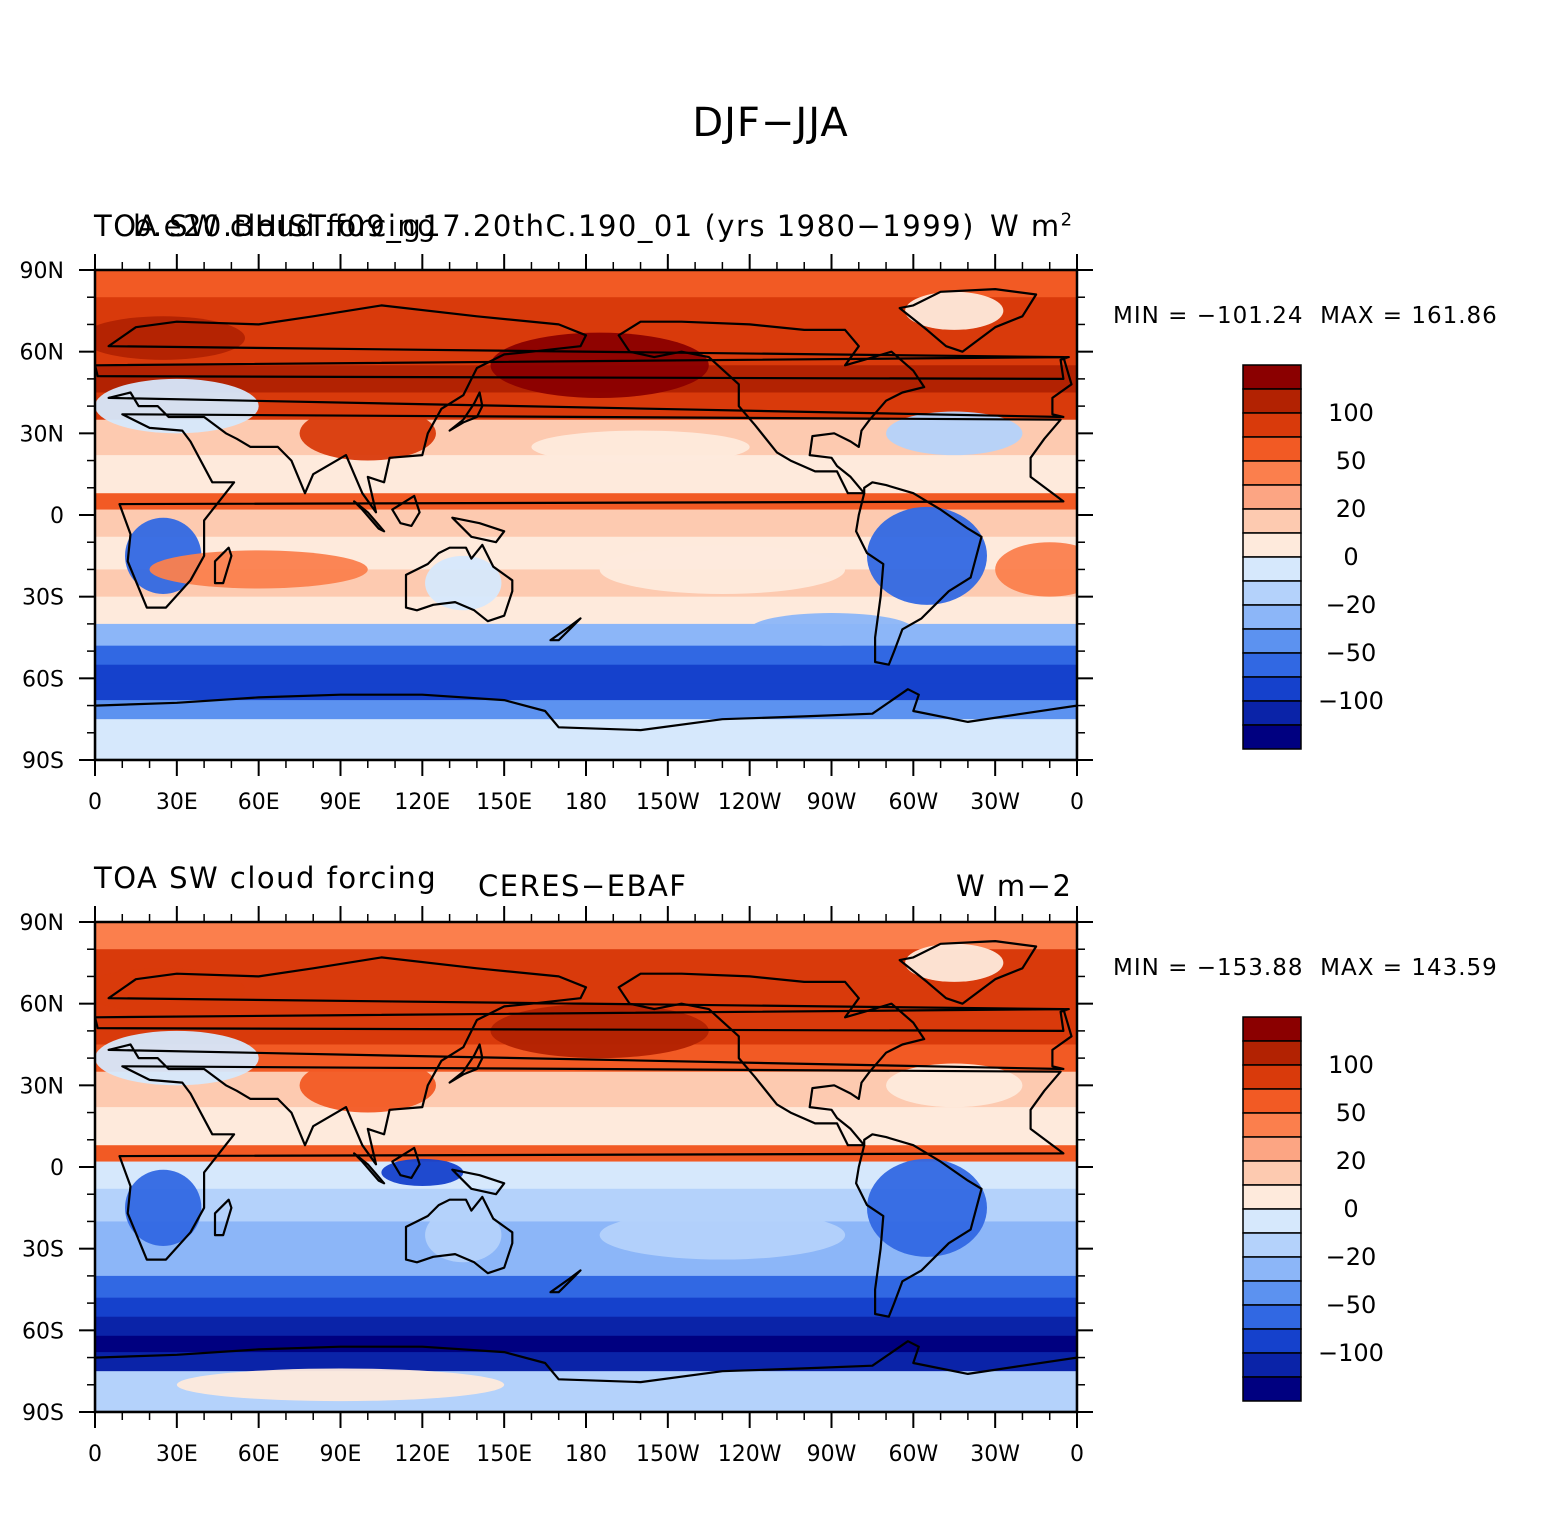 This screenshot has height=1538, width=1541. Describe the element at coordinates (1305, 316) in the screenshot. I see `min-max-label: MIN = −101.24 MAX = 161.86` at that location.